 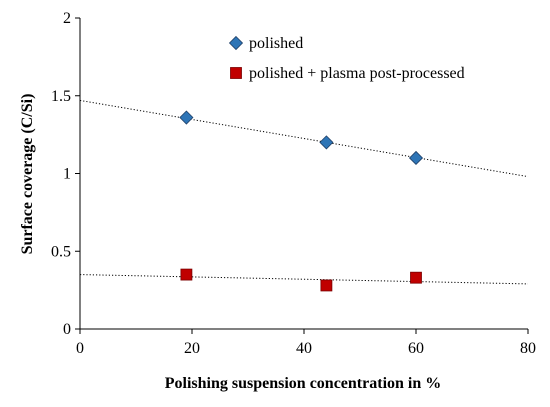 I want to click on x-tick-label: 80, so click(x=528, y=348).